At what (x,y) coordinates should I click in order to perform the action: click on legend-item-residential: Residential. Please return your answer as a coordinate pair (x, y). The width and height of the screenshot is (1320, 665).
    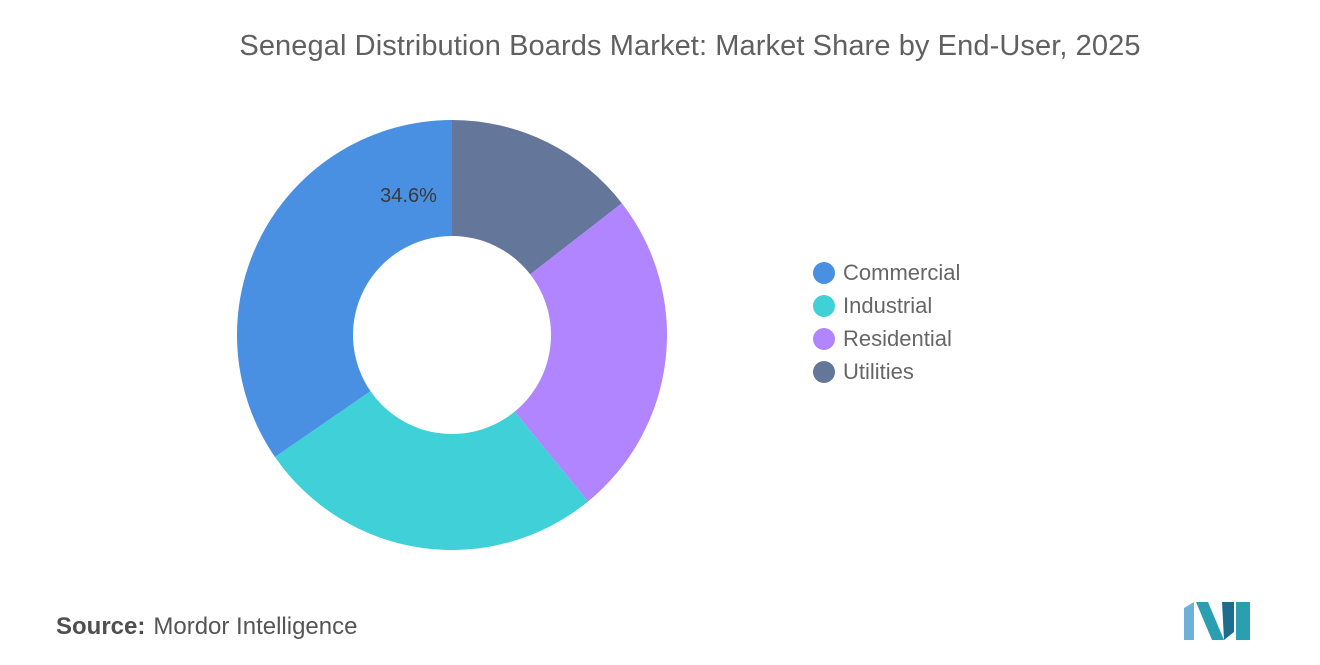
    Looking at the image, I should click on (886, 338).